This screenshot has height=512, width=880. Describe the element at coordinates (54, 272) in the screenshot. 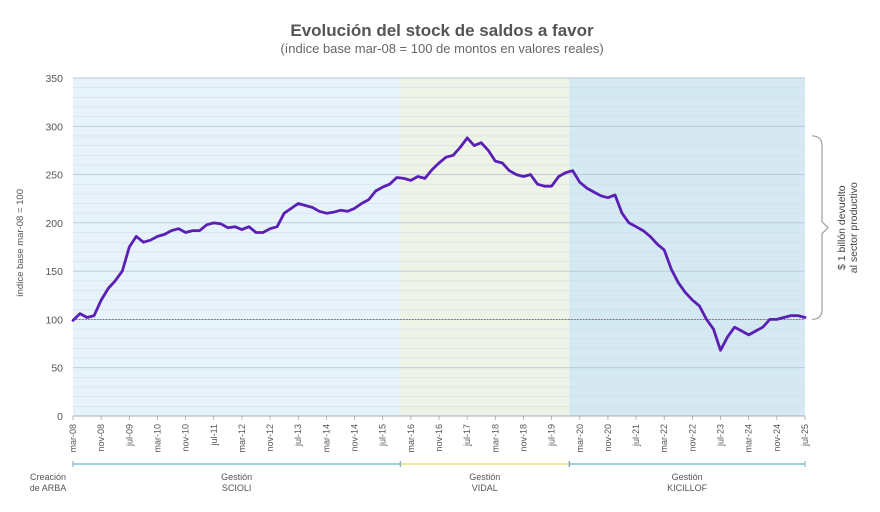

I see `y-tick-label: 150` at that location.